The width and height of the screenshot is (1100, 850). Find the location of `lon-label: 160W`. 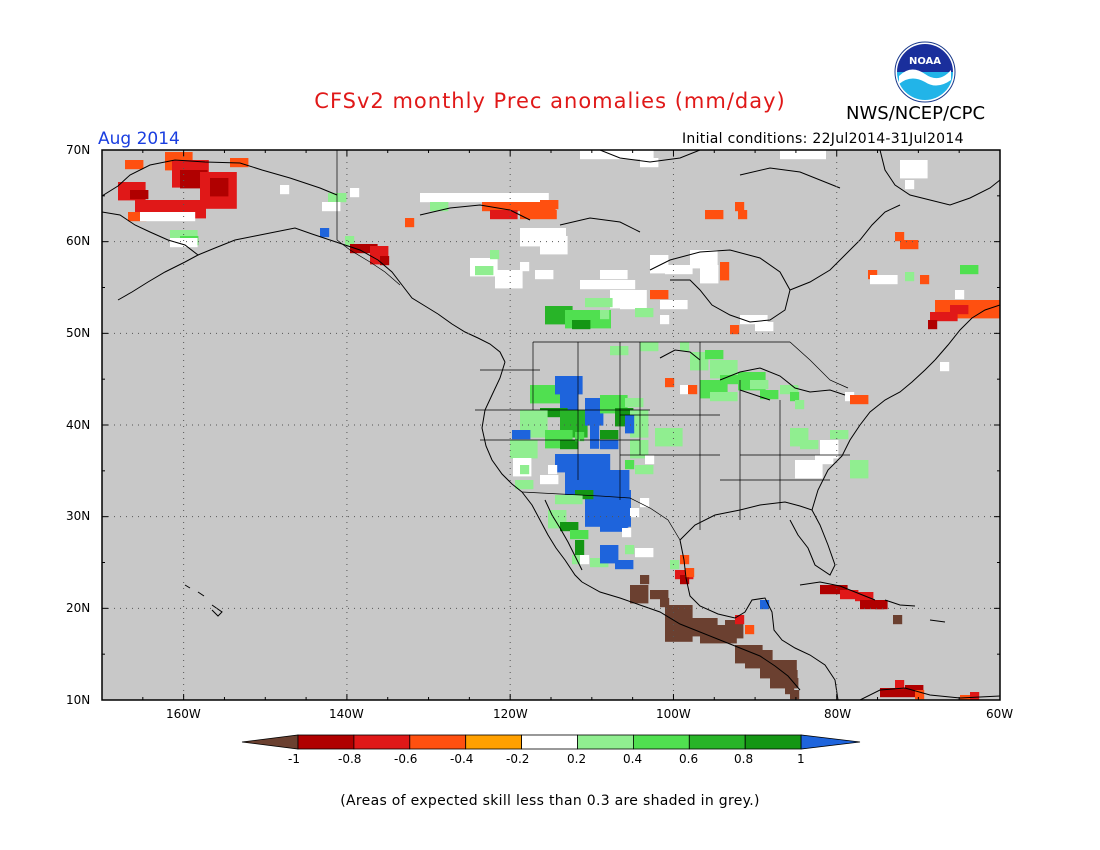

lon-label: 160W is located at coordinates (183, 714).